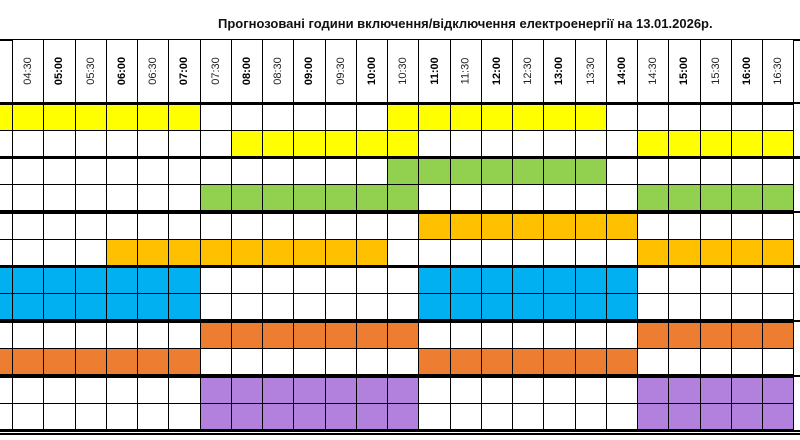  I want to click on time-label: 13:00, so click(559, 71).